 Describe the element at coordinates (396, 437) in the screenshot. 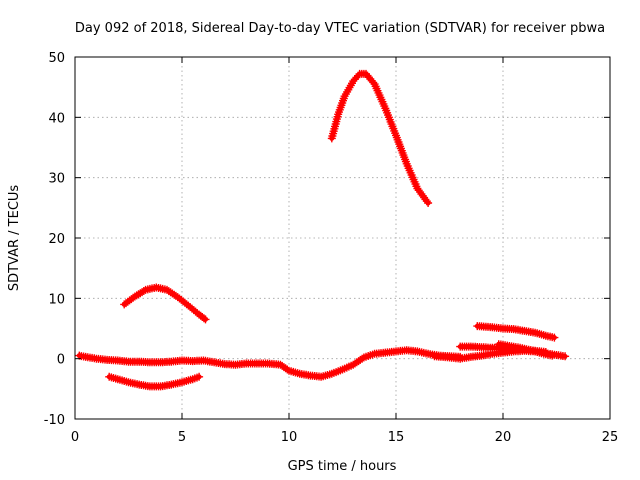

I see `x-tick-label: 15` at that location.